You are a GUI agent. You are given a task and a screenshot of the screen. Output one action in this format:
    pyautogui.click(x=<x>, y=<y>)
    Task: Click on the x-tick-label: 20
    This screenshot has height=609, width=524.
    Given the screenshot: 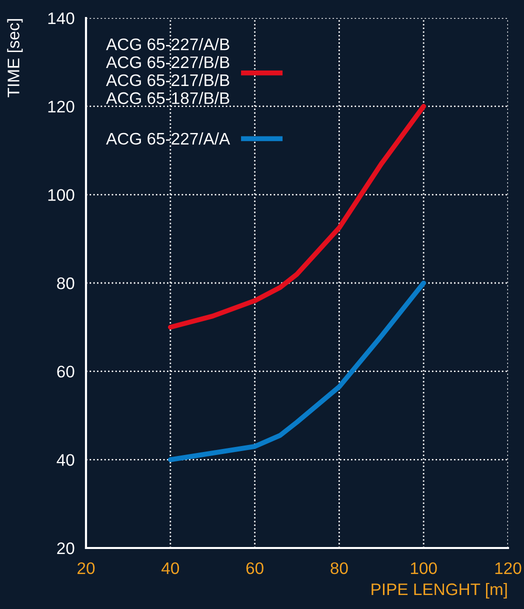 What is the action you would take?
    pyautogui.click(x=86, y=568)
    